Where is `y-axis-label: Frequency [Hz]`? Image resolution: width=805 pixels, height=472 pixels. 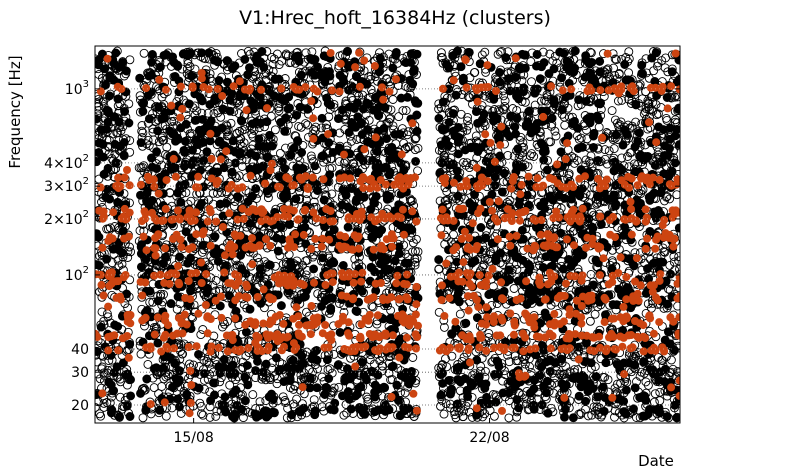 y-axis-label: Frequency [Hz] is located at coordinates (15, 111).